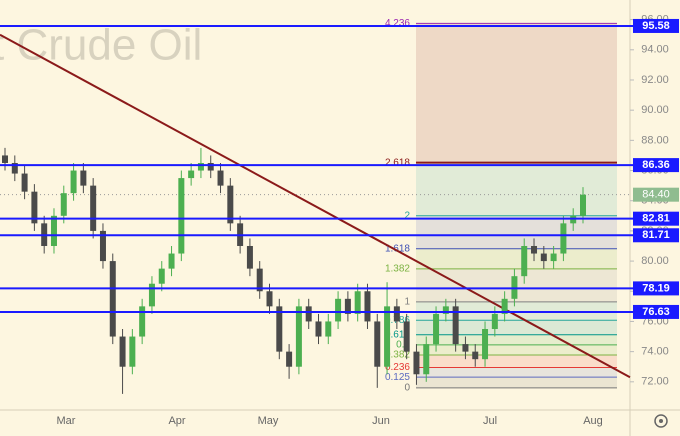 The width and height of the screenshot is (680, 436). Describe the element at coordinates (407, 387) in the screenshot. I see `fib-label: 0` at that location.